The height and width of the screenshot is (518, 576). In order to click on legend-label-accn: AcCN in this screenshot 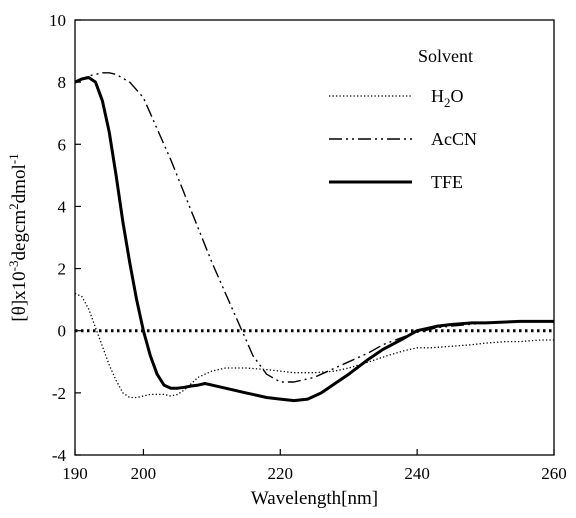, I will do `click(454, 139)`.